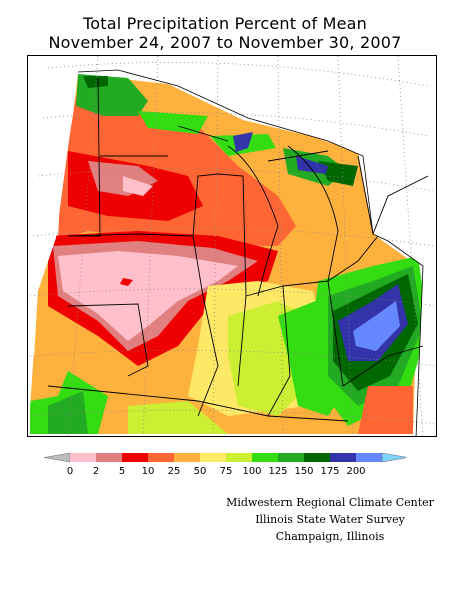  I want to click on legend-tick-label: 200, so click(355, 471).